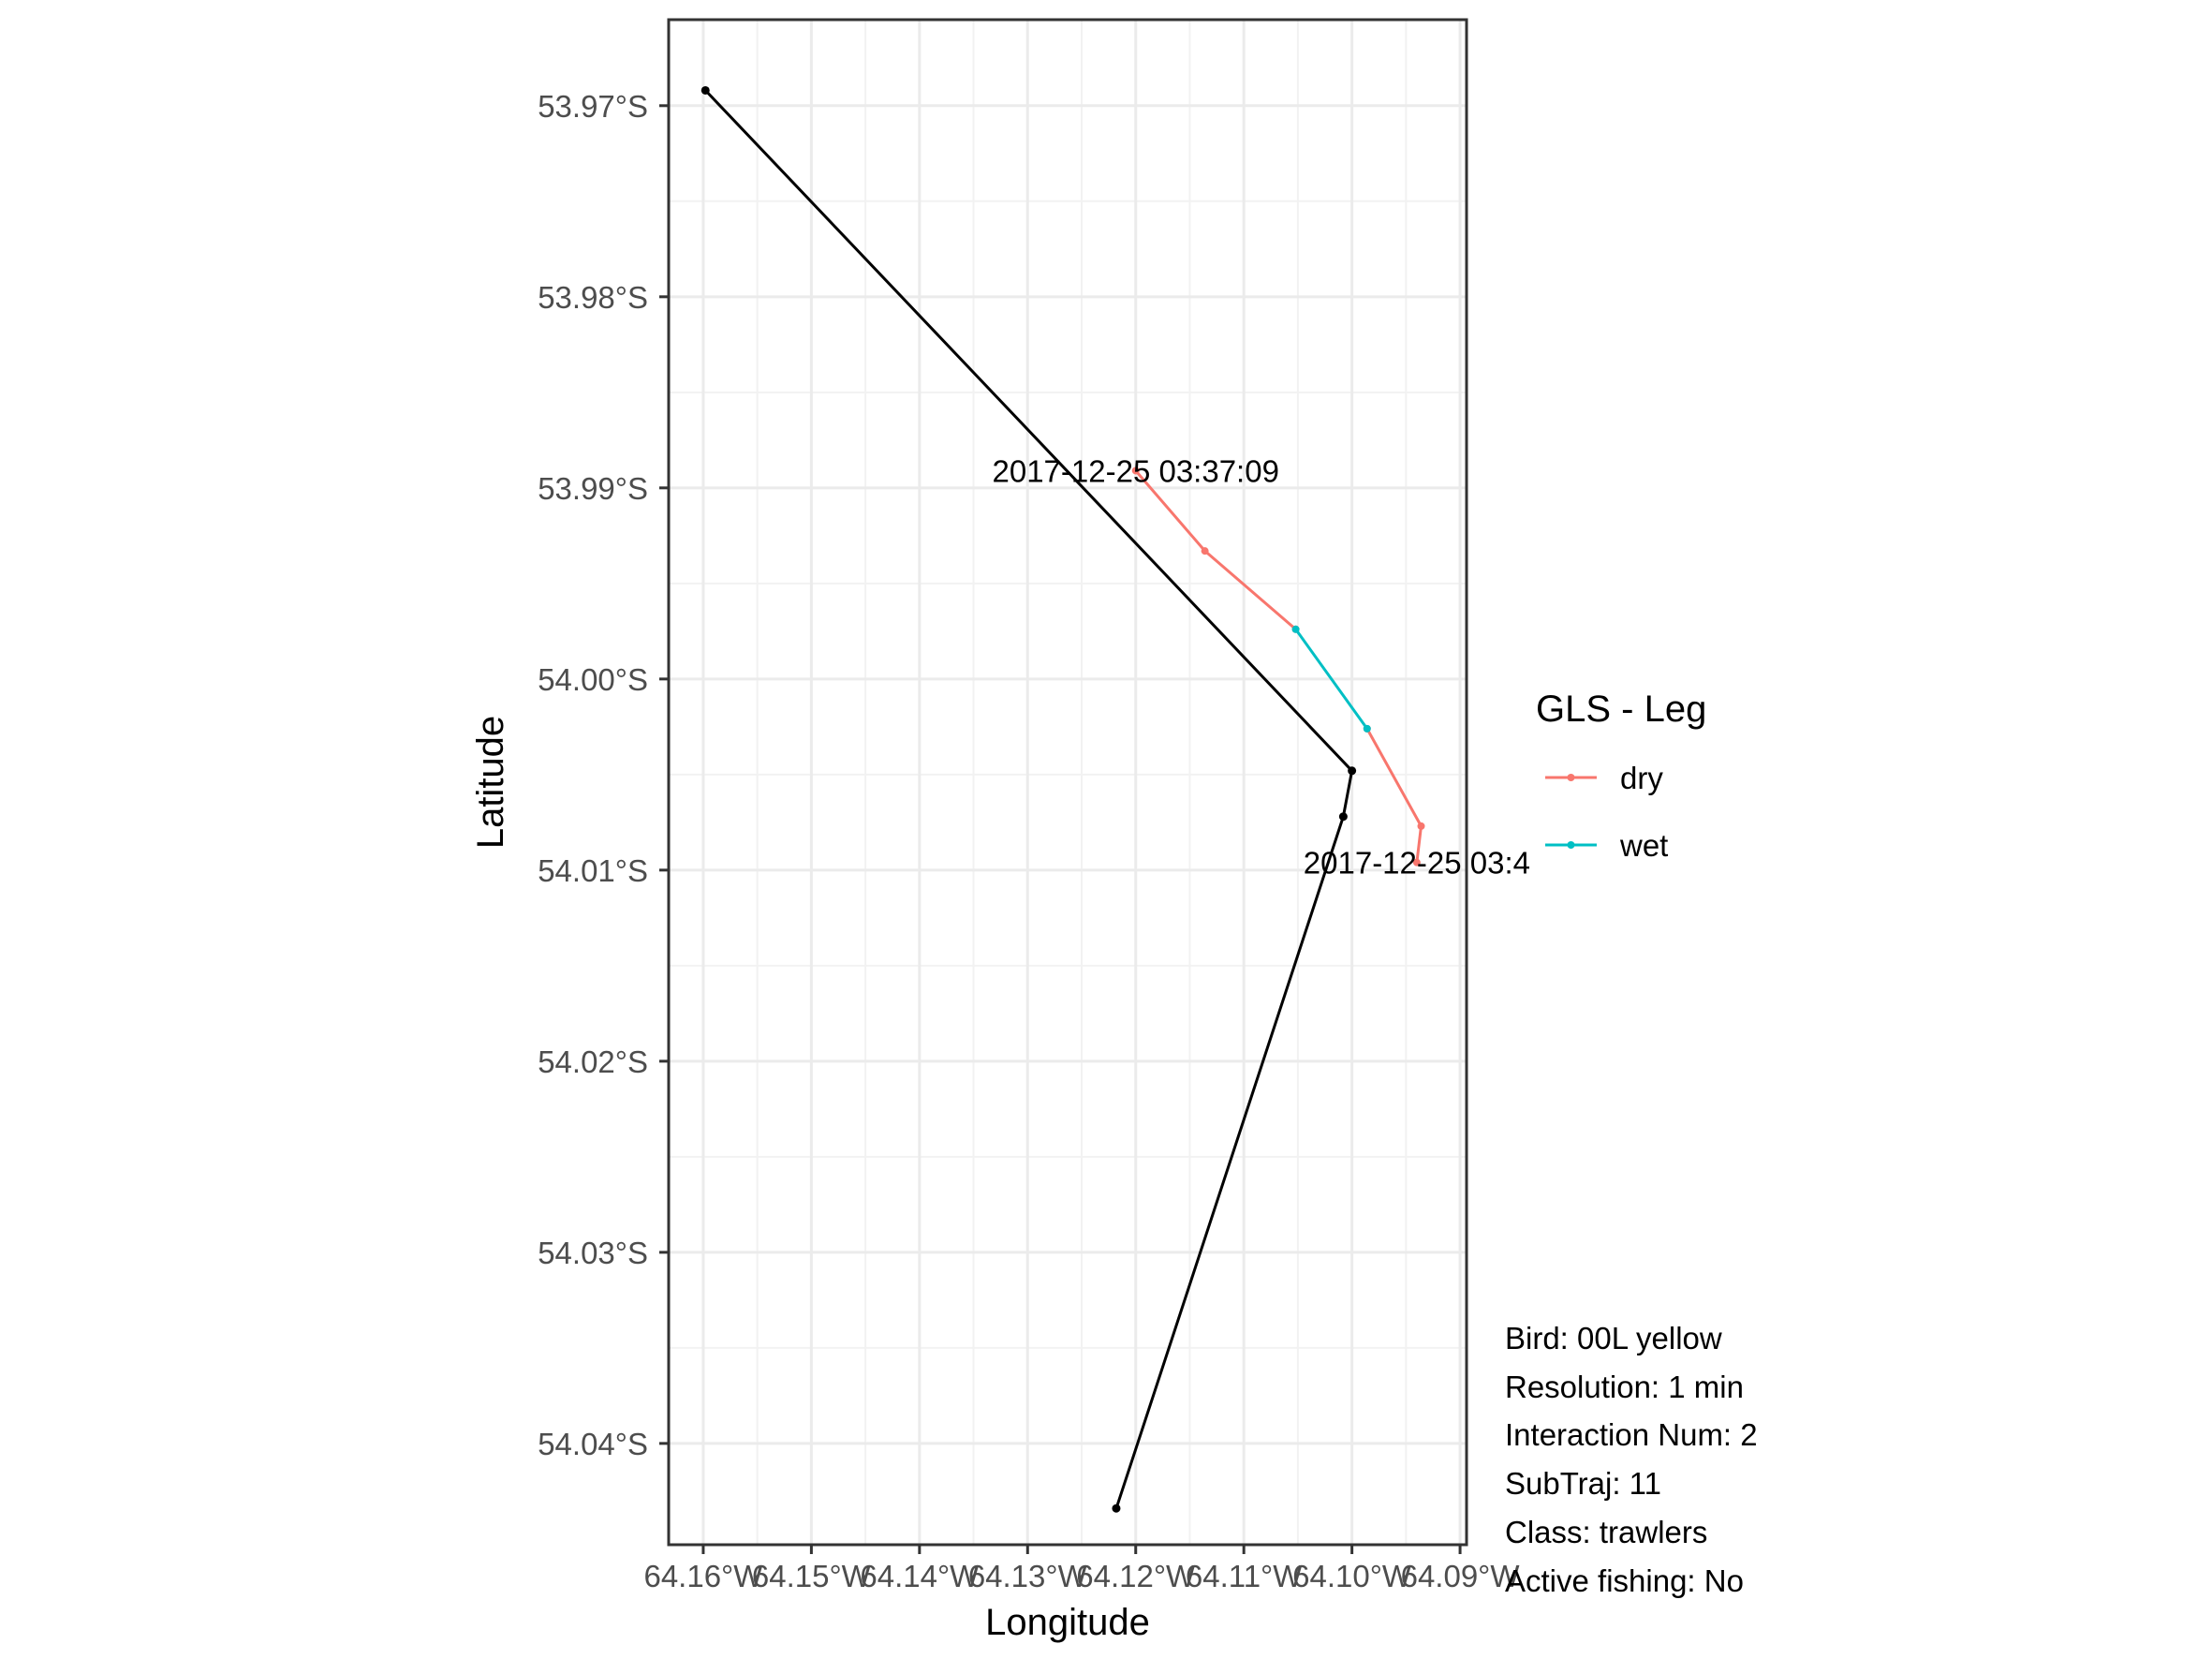  I want to click on info-interaction-num: Interaction Num: 2, so click(1632, 1434).